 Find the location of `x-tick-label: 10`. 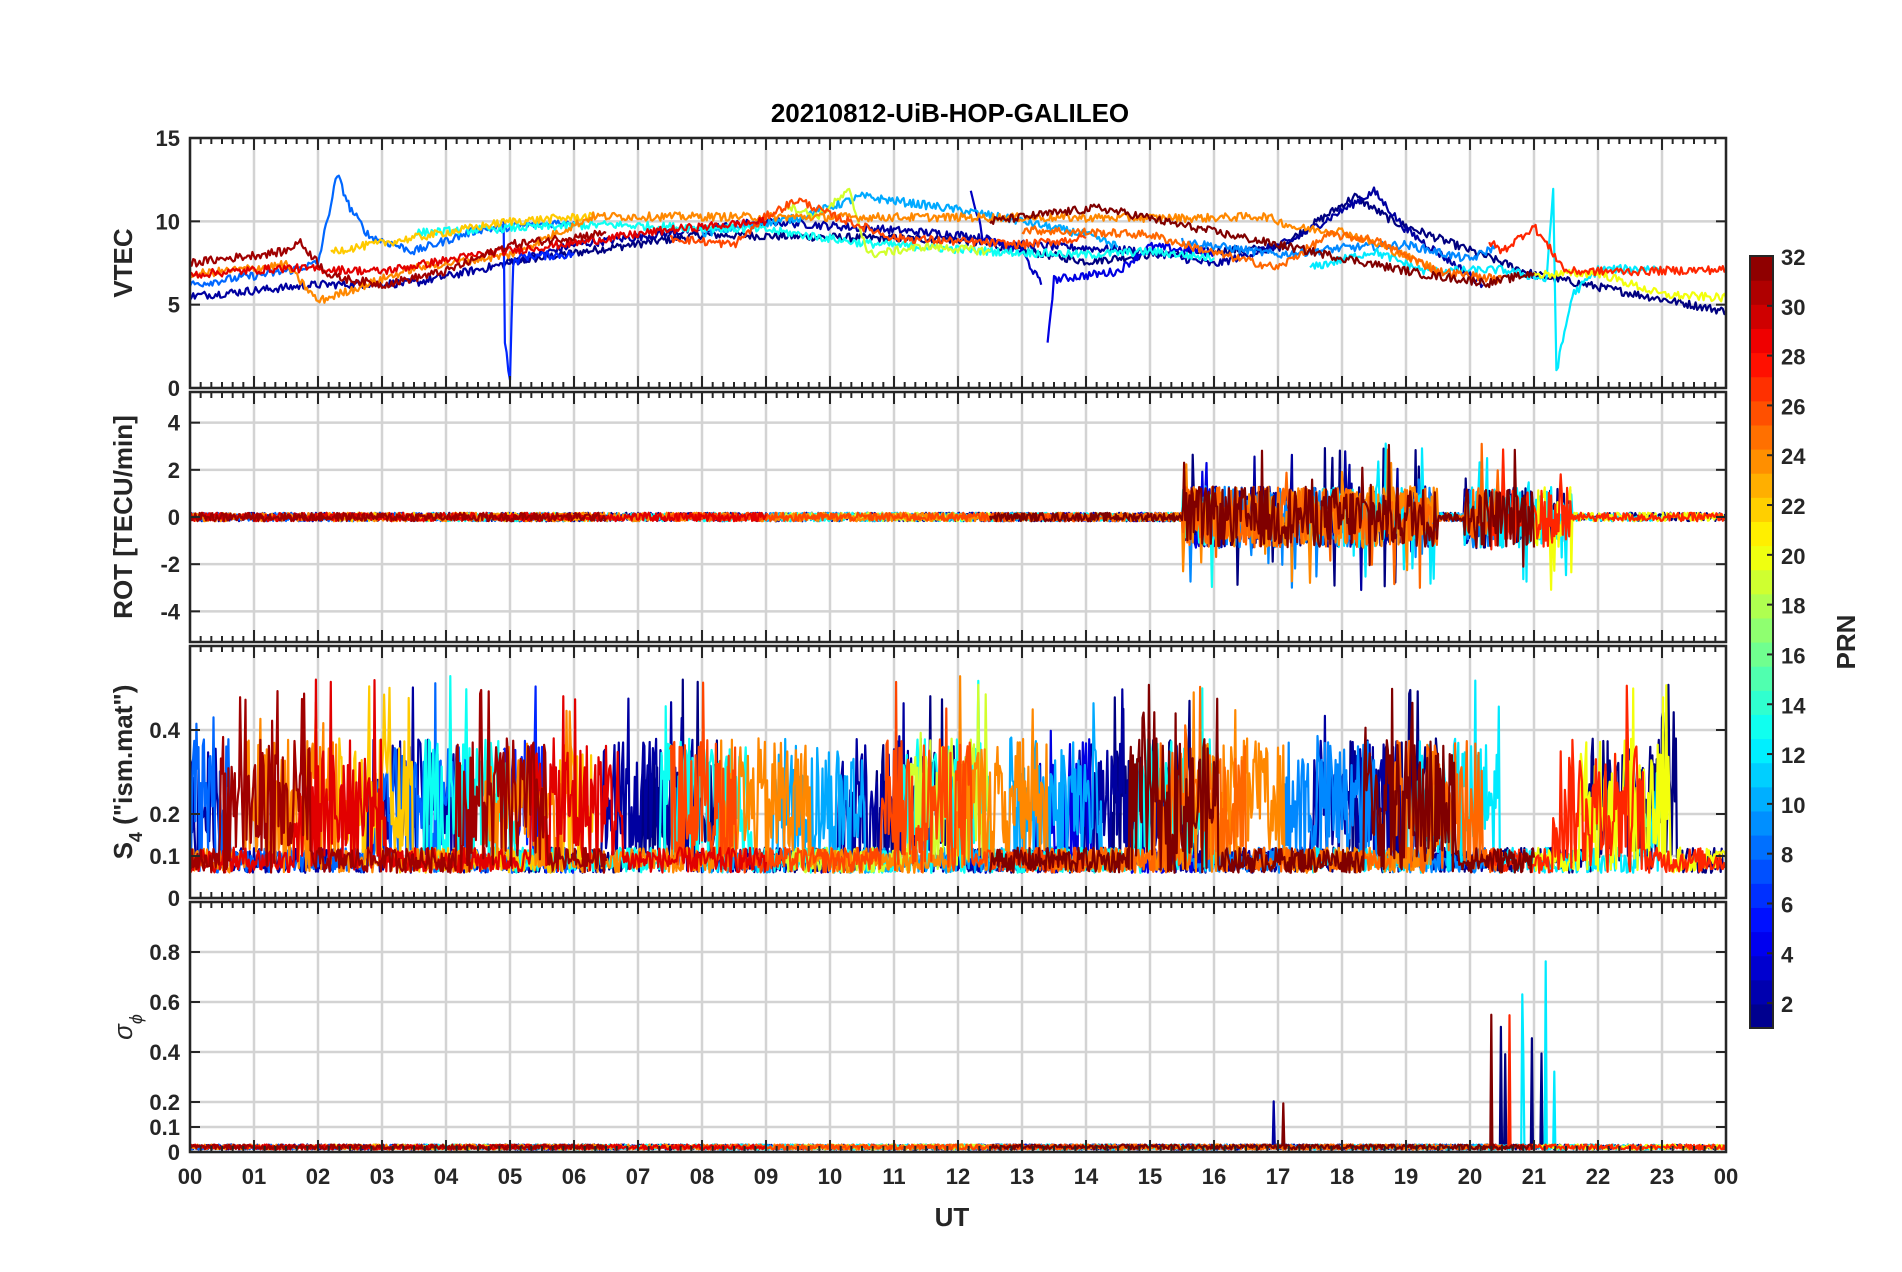

x-tick-label: 10 is located at coordinates (830, 1176).